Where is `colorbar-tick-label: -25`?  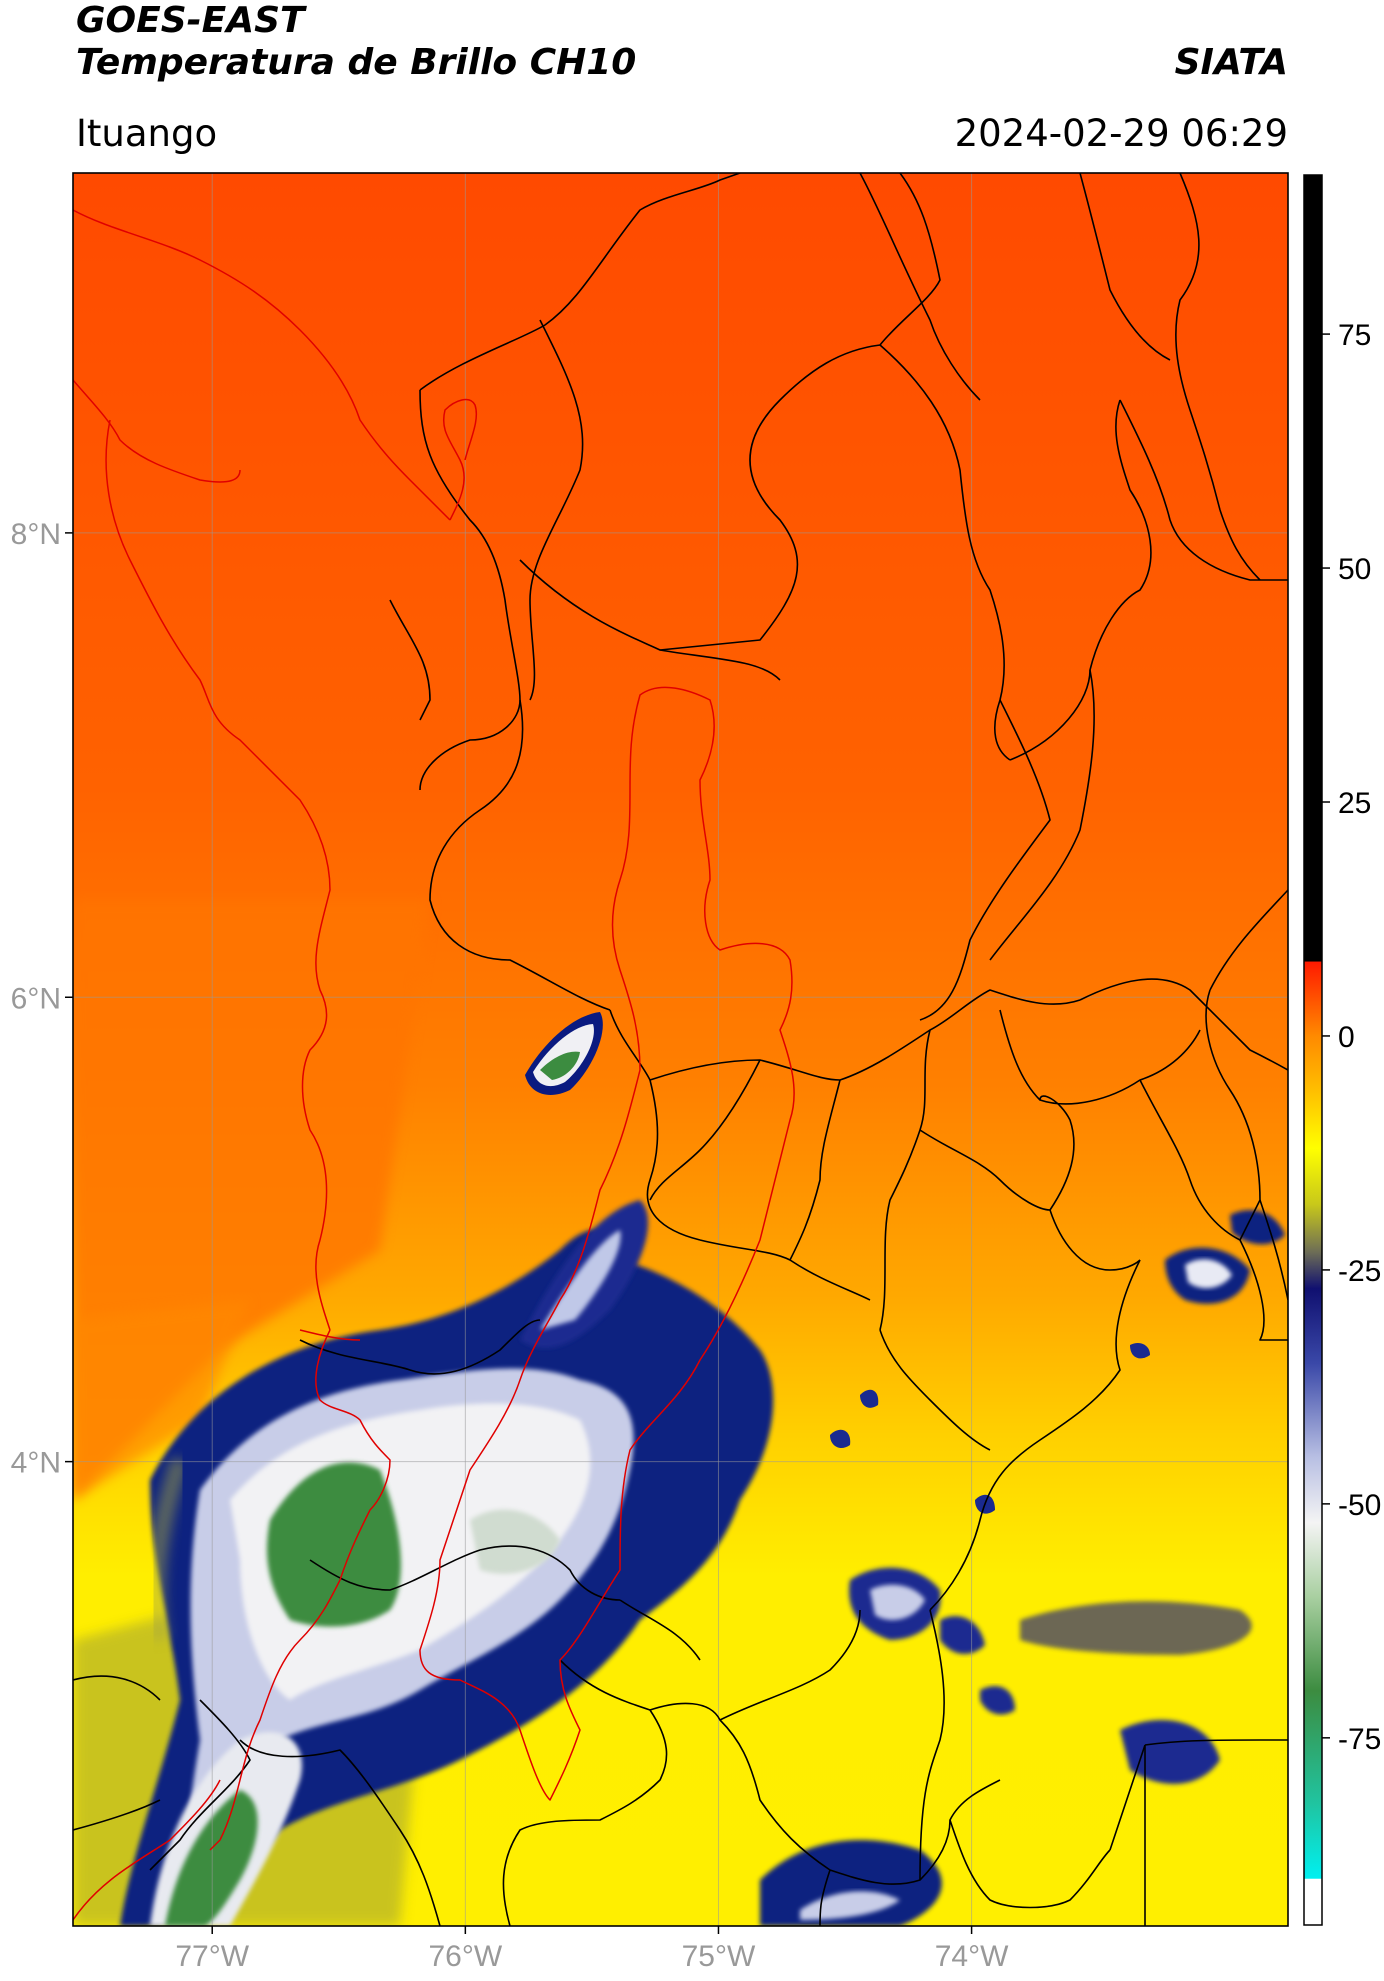 colorbar-tick-label: -25 is located at coordinates (1359, 1271).